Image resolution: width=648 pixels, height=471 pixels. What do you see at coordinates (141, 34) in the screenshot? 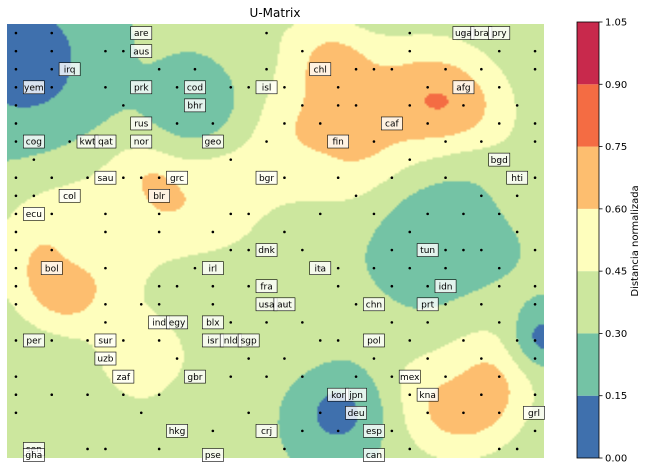
I see `node-label-text: are` at bounding box center [141, 34].